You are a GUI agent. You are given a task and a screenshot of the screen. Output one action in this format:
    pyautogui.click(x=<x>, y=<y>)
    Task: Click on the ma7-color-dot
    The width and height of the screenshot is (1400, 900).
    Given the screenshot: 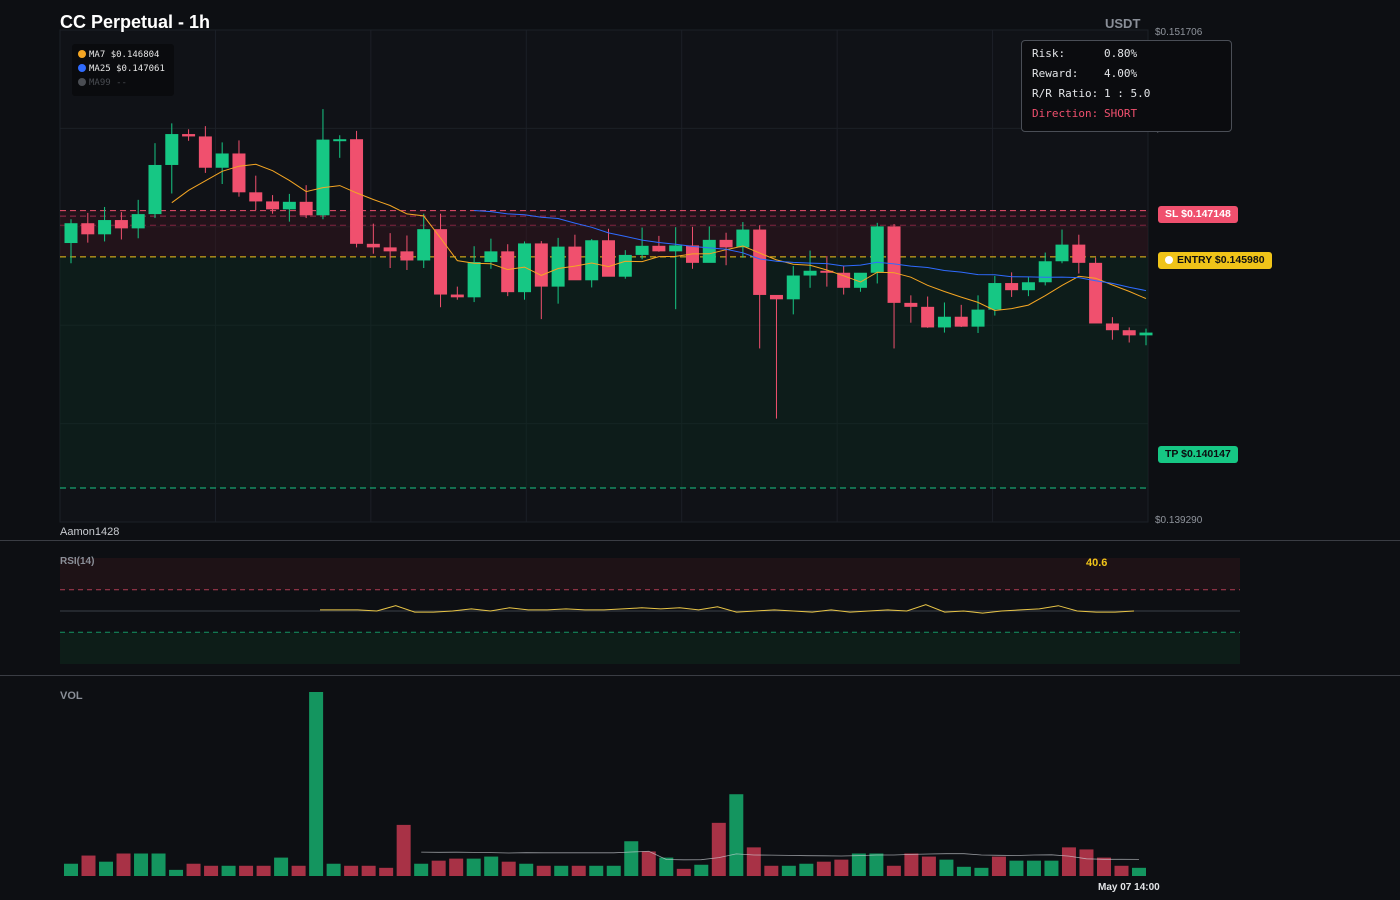 What is the action you would take?
    pyautogui.click(x=82, y=54)
    